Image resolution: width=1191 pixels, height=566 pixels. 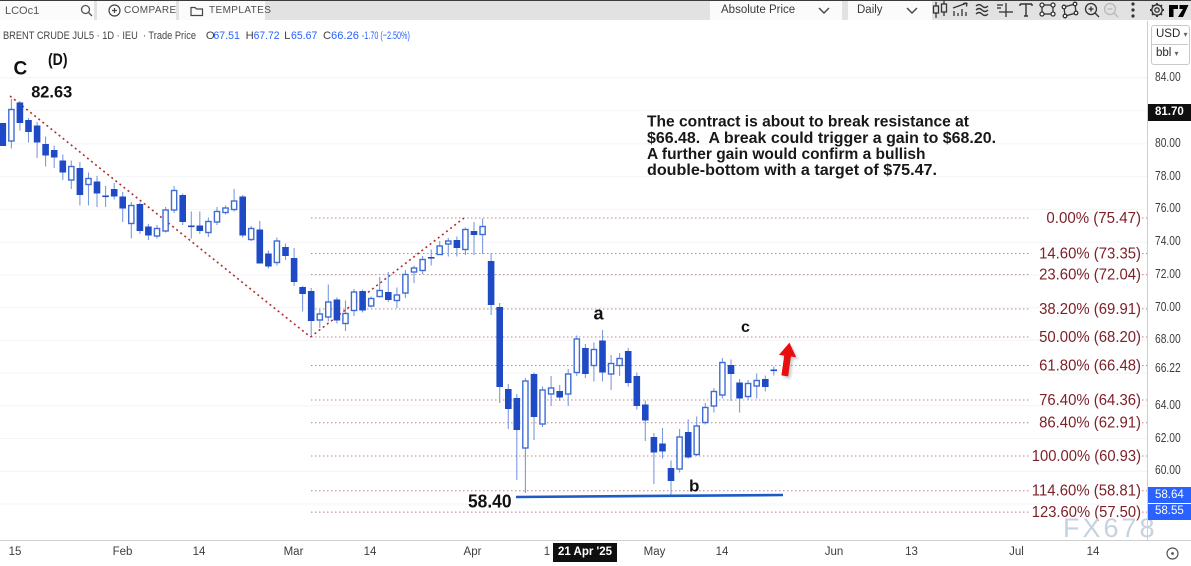 I want to click on svg-text: 100.00% (60.93), so click(x=1086, y=456).